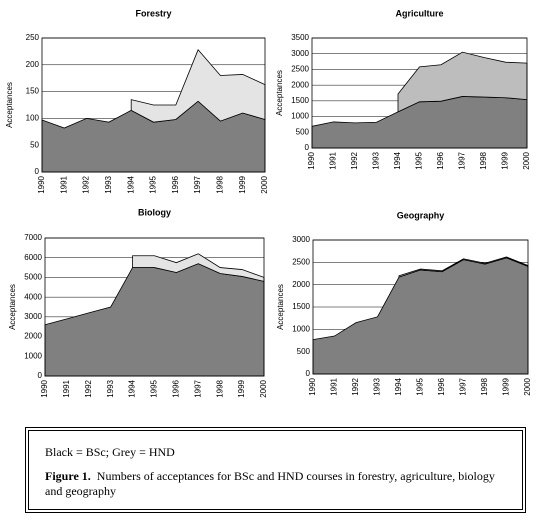 The height and width of the screenshot is (526, 536). What do you see at coordinates (110, 452) in the screenshot?
I see `caption-legend: Black = BSc; Grey = HND` at bounding box center [110, 452].